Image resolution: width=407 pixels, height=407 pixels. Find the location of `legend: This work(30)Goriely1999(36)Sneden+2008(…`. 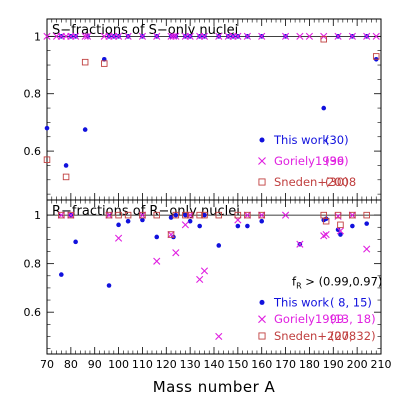

legend: This work(30)Goriely1999(36)Sneden+2008(… is located at coordinates (307, 161).